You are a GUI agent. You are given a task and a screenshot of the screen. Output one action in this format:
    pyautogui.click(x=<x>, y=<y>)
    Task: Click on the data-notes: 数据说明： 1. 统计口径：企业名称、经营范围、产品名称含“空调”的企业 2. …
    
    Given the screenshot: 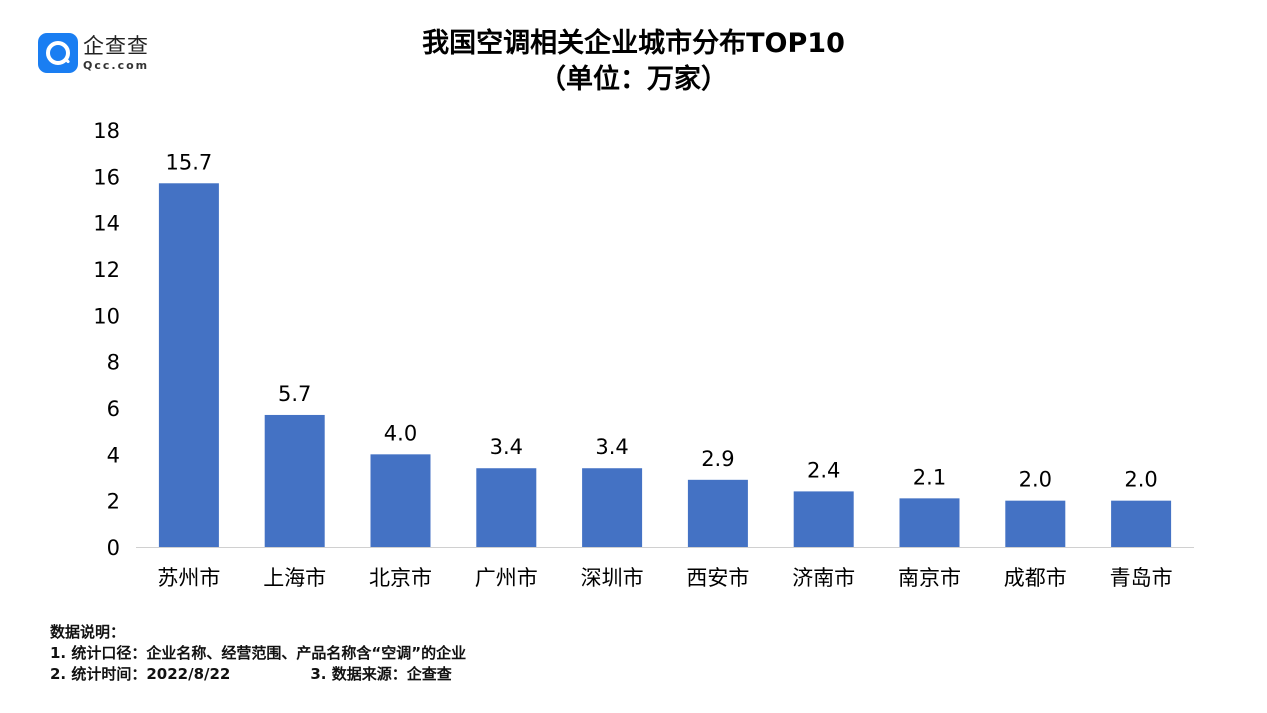 What is the action you would take?
    pyautogui.click(x=258, y=653)
    